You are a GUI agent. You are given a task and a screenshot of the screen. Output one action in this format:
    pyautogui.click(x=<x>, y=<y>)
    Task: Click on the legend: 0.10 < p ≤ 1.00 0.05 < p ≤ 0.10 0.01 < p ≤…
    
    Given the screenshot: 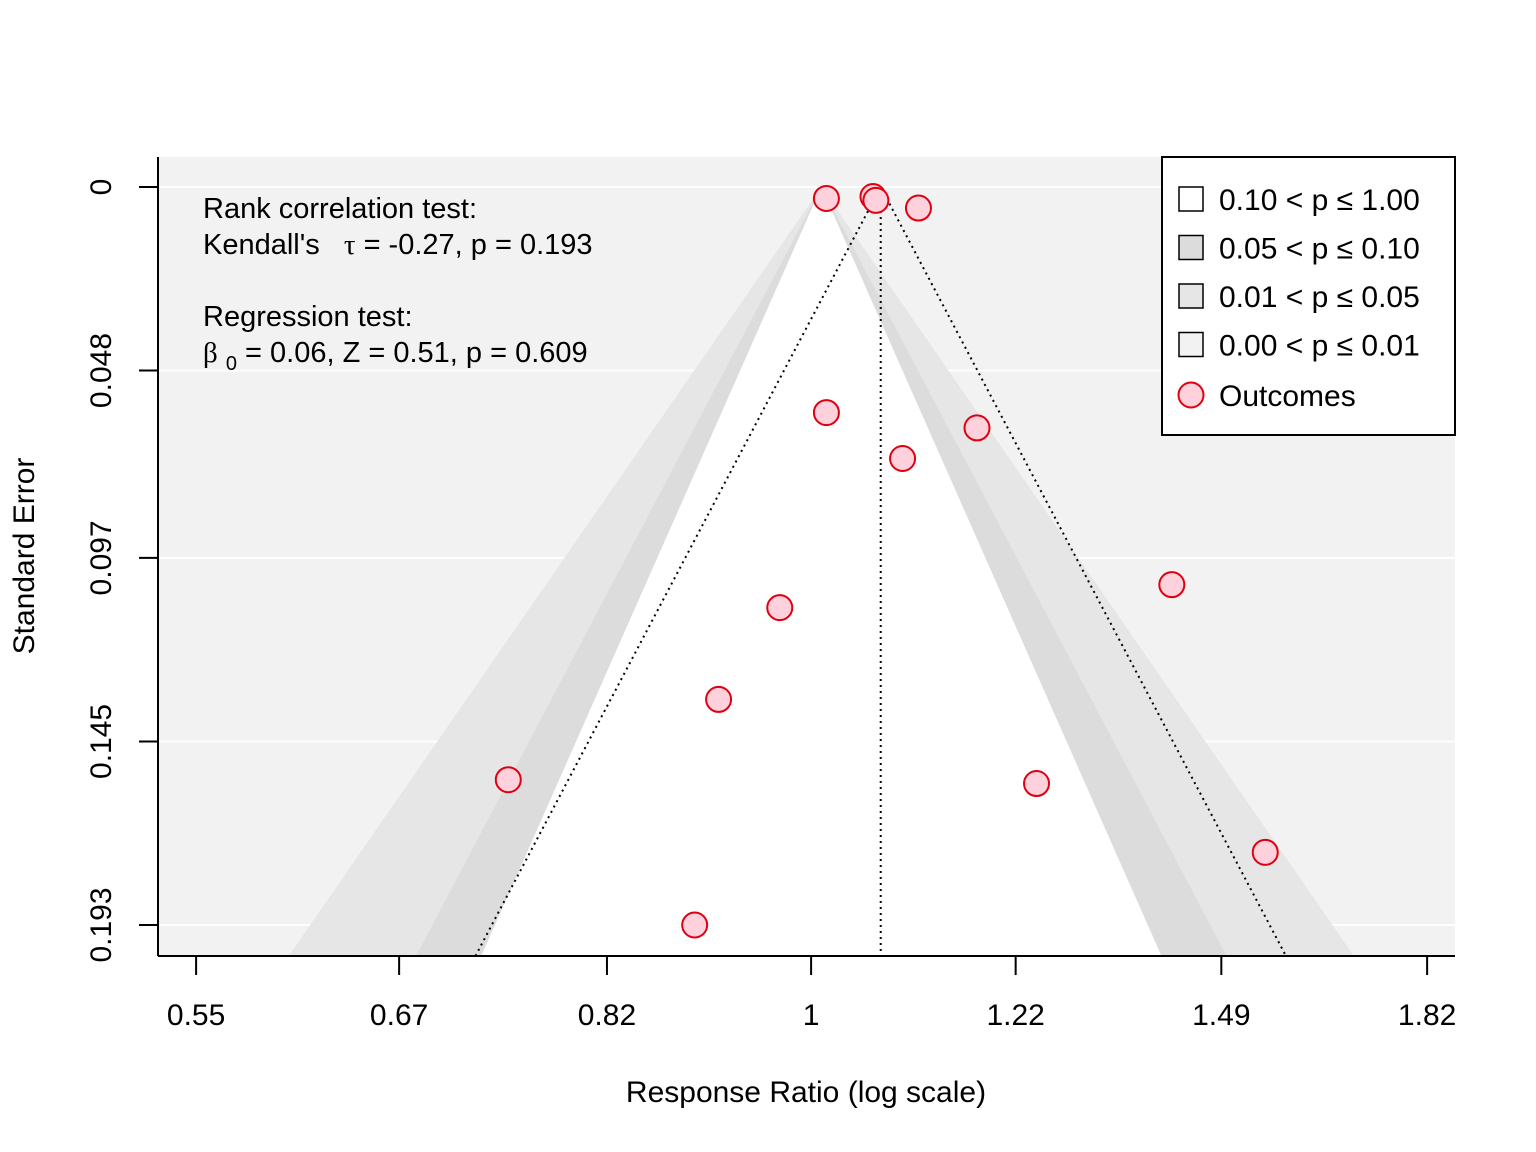 What is the action you would take?
    pyautogui.click(x=1308, y=296)
    